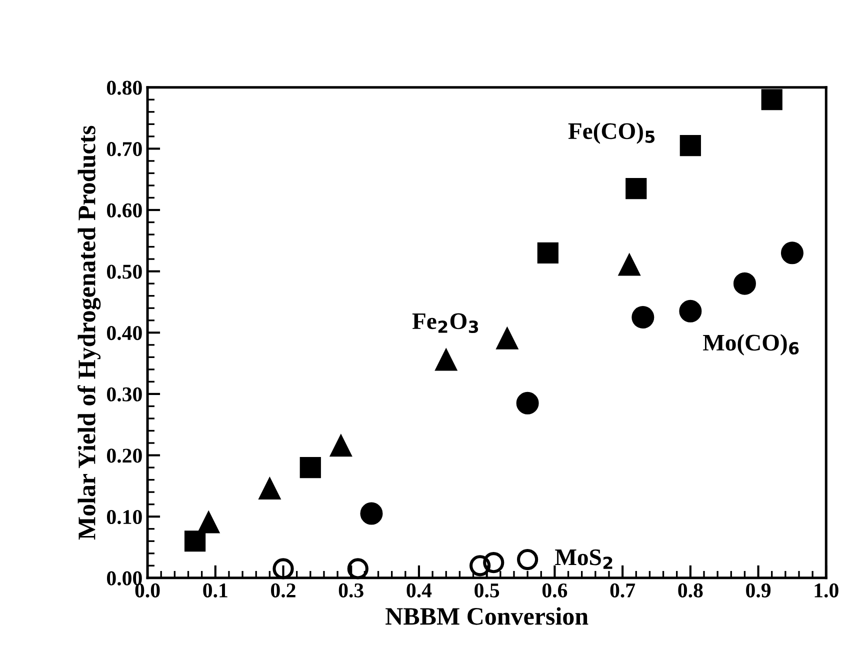 The height and width of the screenshot is (672, 843). What do you see at coordinates (758, 590) in the screenshot?
I see `x-tick-label: 0.9` at bounding box center [758, 590].